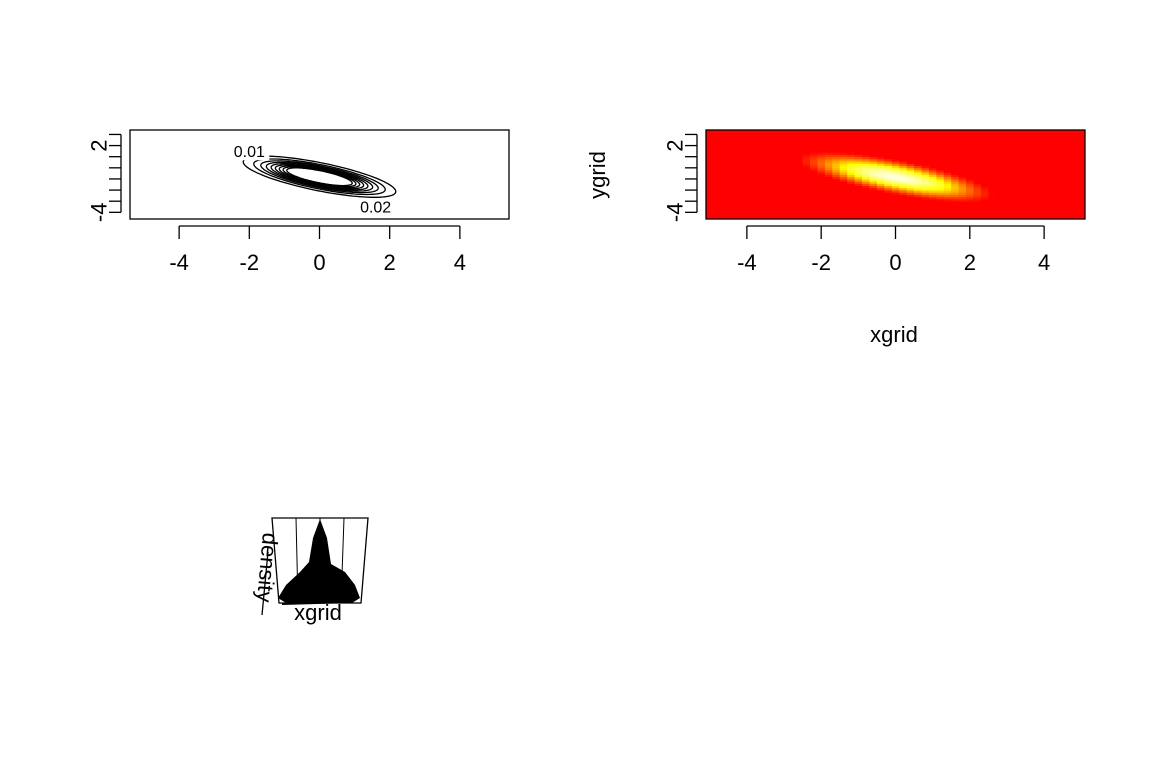 Image resolution: width=1152 pixels, height=768 pixels. Describe the element at coordinates (250, 262) in the screenshot. I see `contour-x-tick-label: -2` at that location.